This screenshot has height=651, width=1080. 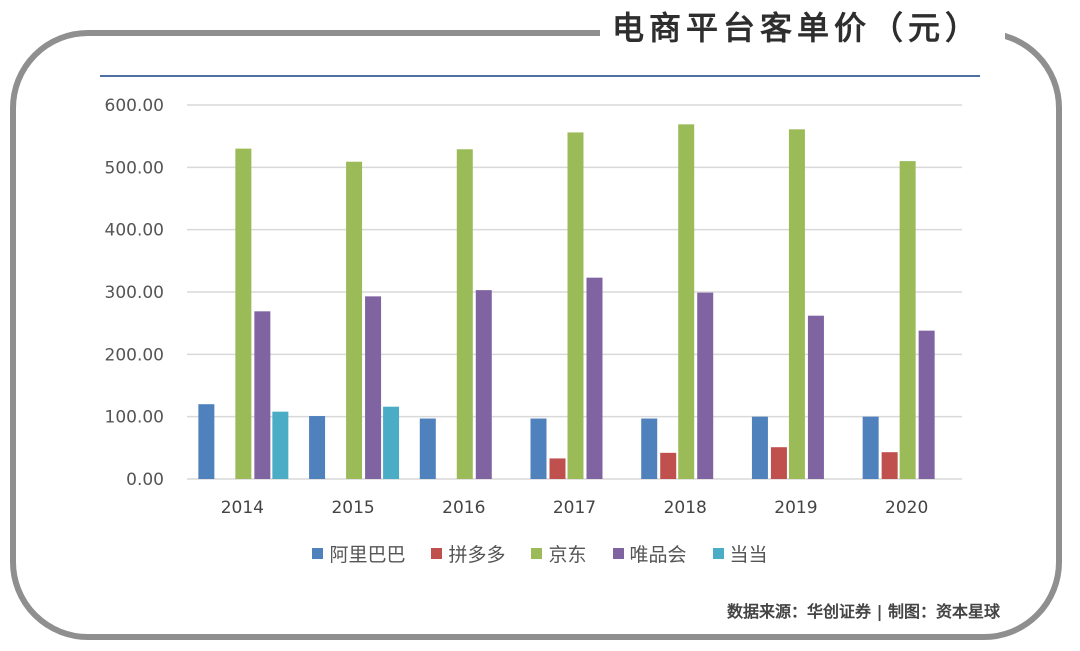 What do you see at coordinates (594, 378) in the screenshot?
I see `bar-唯品会-2017` at bounding box center [594, 378].